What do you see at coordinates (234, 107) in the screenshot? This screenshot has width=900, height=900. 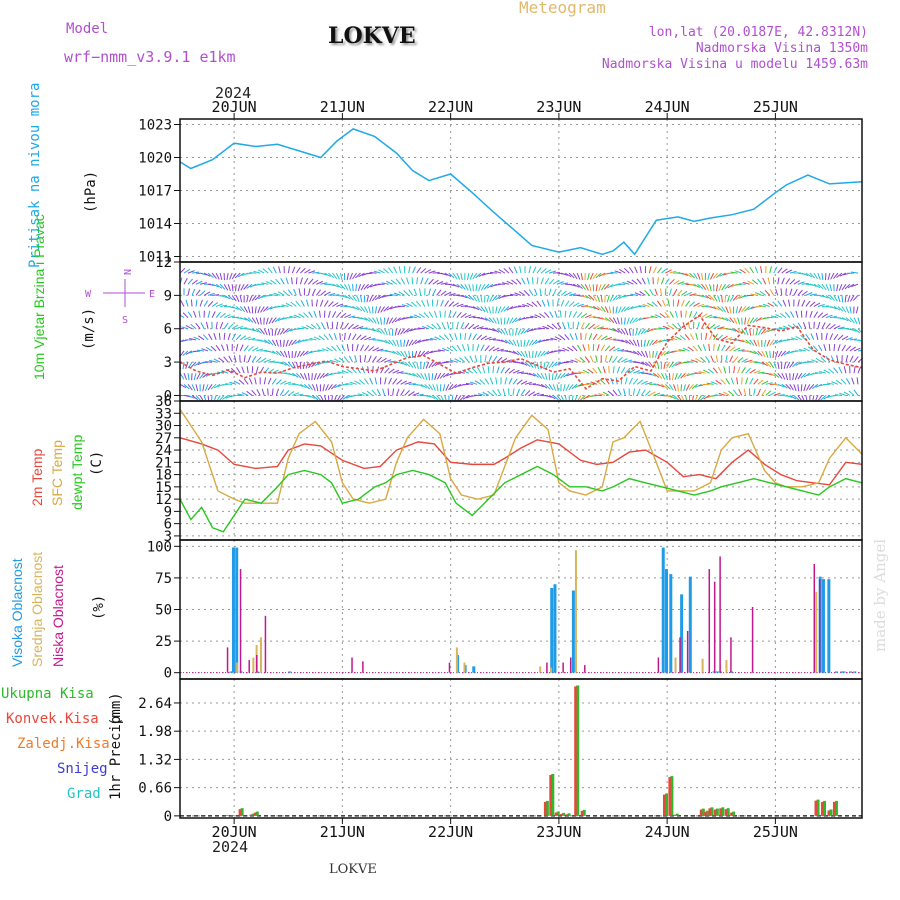 I see `day-label-top: 20JUN` at bounding box center [234, 107].